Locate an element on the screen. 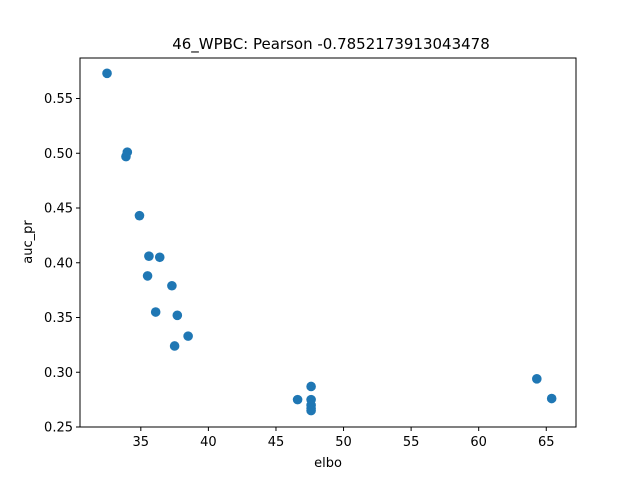 This screenshot has width=640, height=485. x-tick-label: 40 is located at coordinates (208, 442).